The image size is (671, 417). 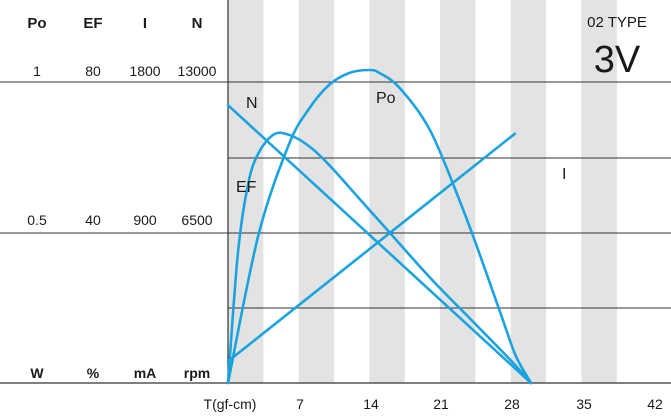 I want to click on x-tick-28: 28, so click(x=512, y=404).